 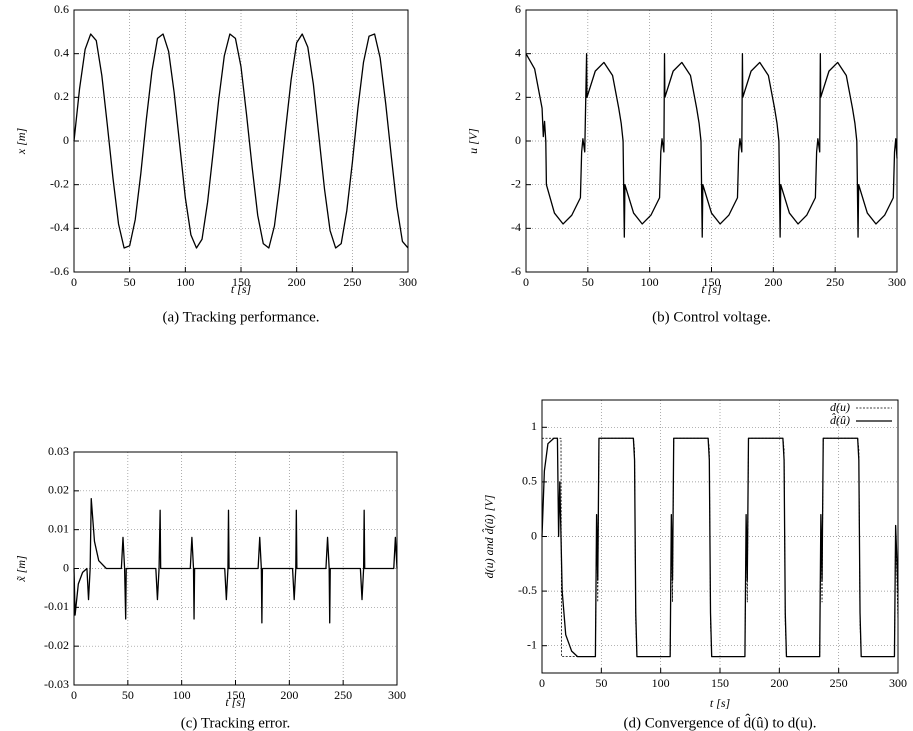 What do you see at coordinates (711, 317) in the screenshot?
I see `caption: (b) Control voltage.` at bounding box center [711, 317].